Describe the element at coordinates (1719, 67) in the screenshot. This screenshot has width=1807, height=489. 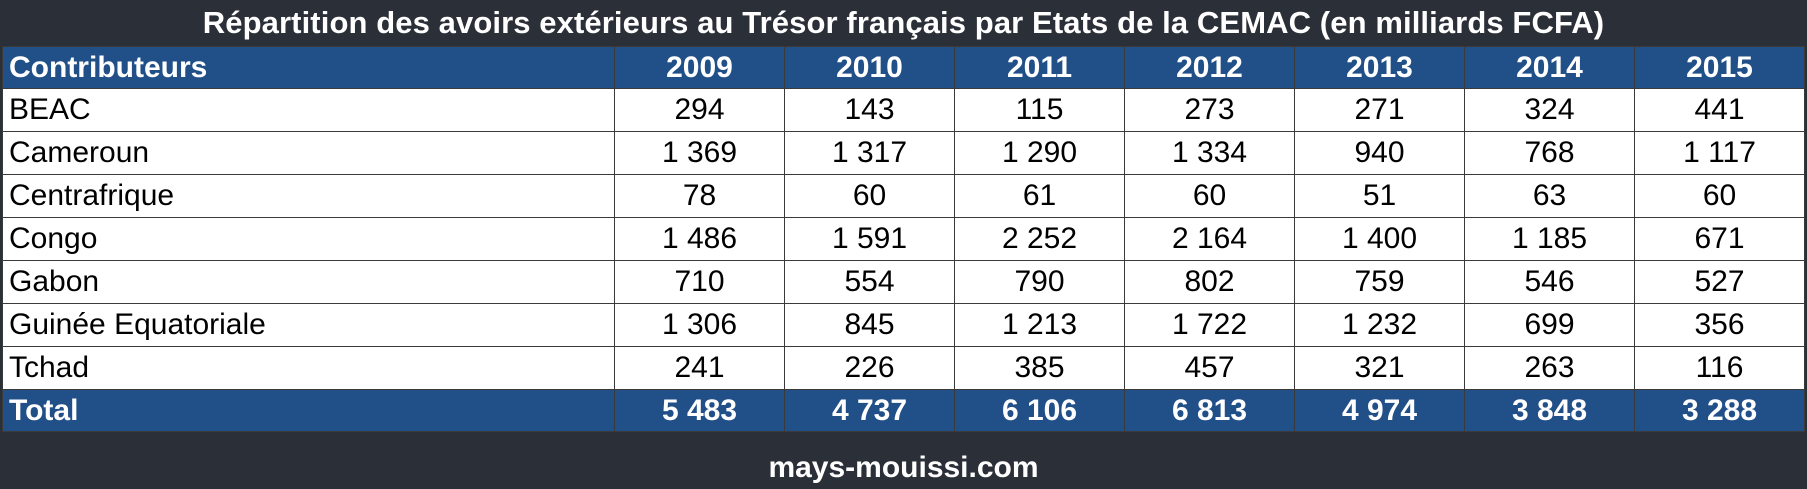
I see `header-year: 2015` at that location.